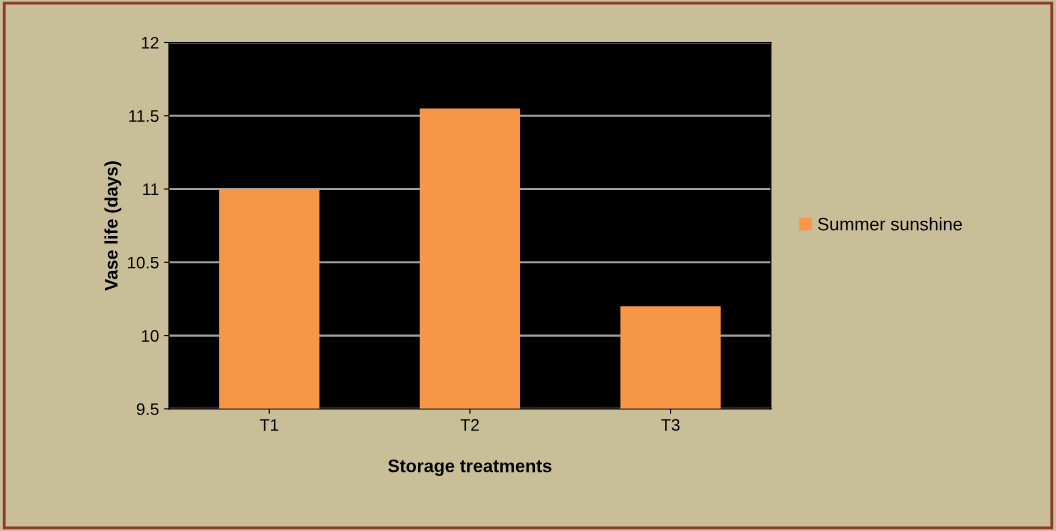 The image size is (1056, 531). What do you see at coordinates (147, 409) in the screenshot?
I see `y-tick-label: 9.5` at bounding box center [147, 409].